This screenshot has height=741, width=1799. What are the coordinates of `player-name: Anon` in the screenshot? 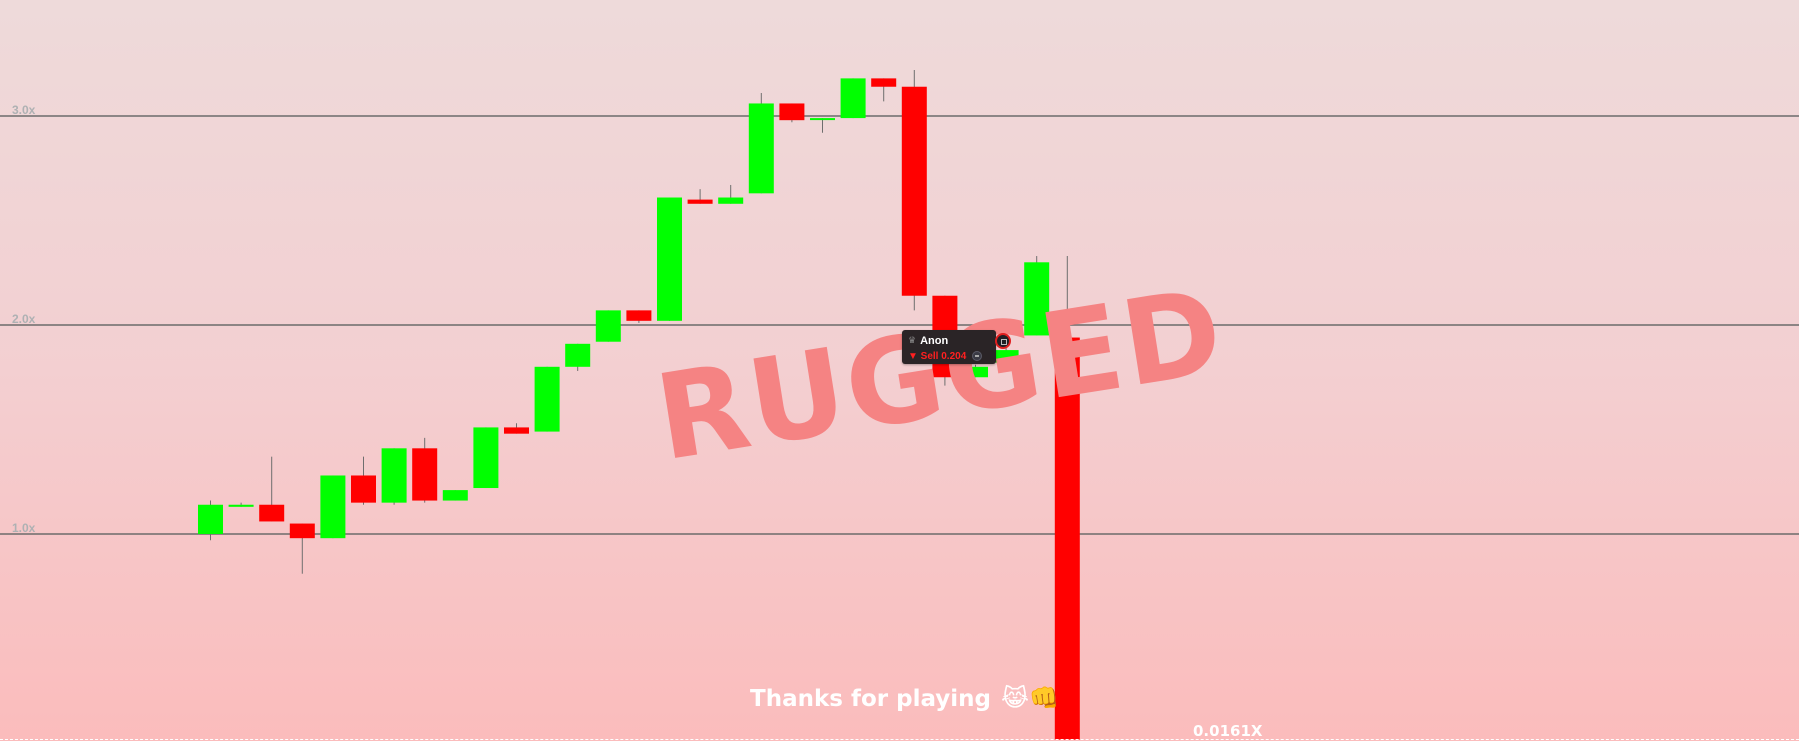 It's located at (934, 341).